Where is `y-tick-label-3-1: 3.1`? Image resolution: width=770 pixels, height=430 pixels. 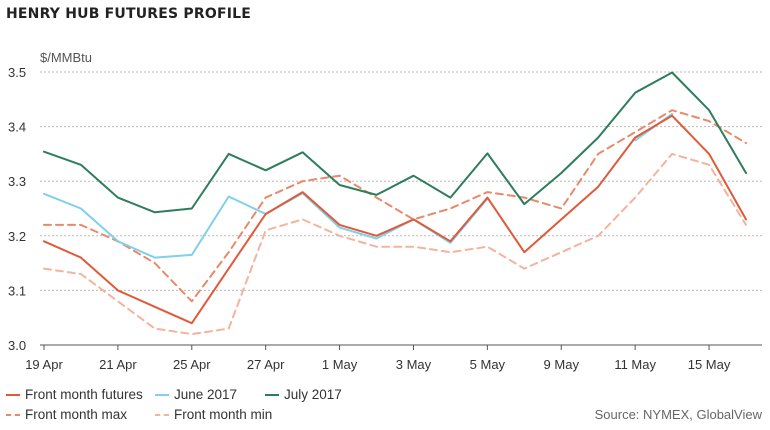
y-tick-label-3-1: 3.1 is located at coordinates (17, 290).